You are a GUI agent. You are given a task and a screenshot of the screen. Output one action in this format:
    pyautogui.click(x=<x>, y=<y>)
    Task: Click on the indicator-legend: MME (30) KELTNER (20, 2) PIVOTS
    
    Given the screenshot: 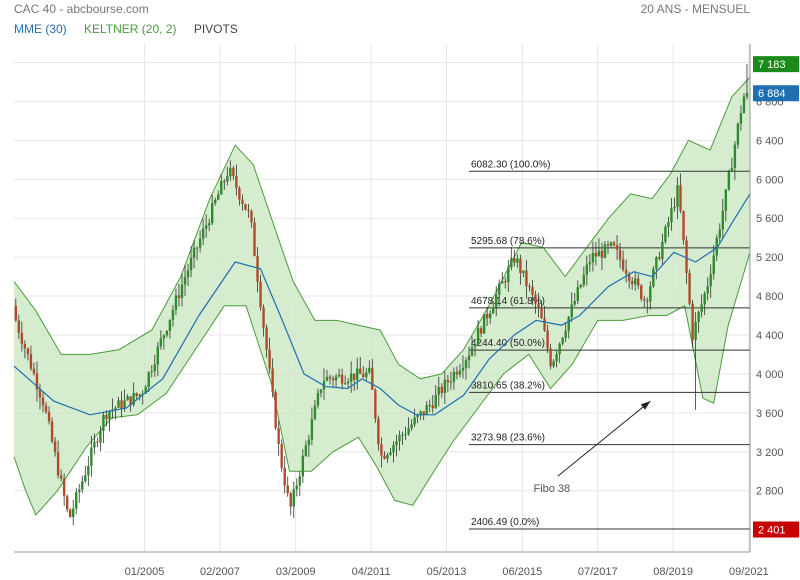 What is the action you would take?
    pyautogui.click(x=133, y=29)
    